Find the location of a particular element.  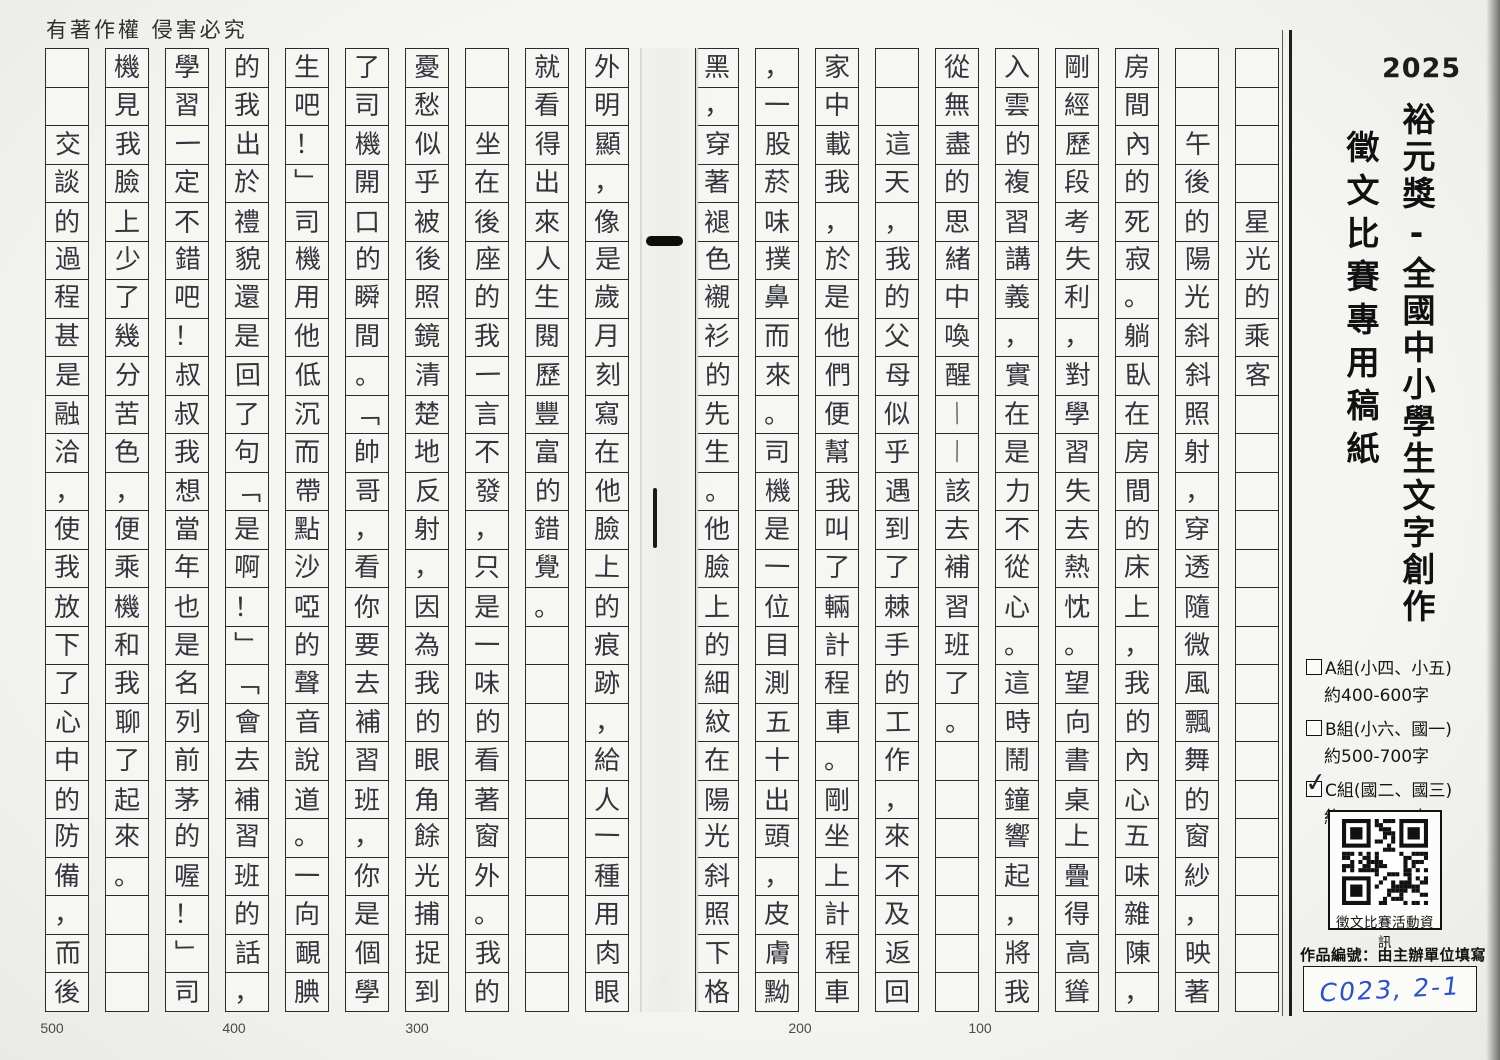

grid-cell: 句 is located at coordinates (247, 453).